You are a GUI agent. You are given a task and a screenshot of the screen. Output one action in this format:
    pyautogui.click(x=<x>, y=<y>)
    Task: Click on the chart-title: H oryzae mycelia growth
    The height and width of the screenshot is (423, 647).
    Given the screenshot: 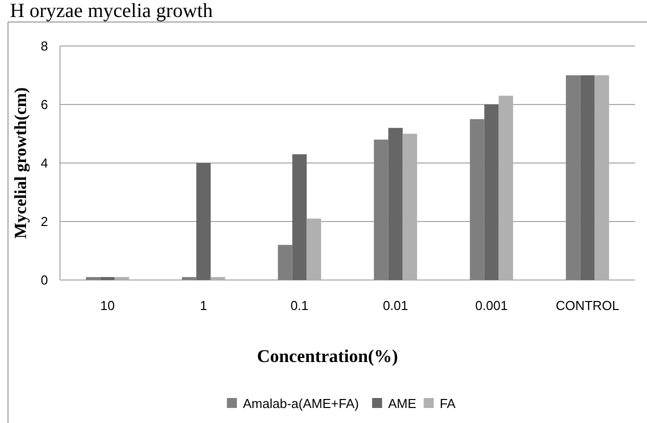 What is the action you would take?
    pyautogui.click(x=111, y=11)
    